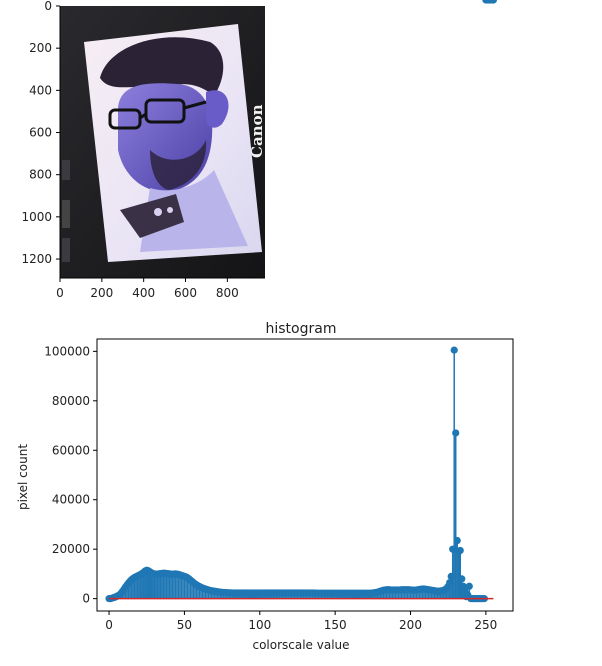 The height and width of the screenshot is (666, 602). Describe the element at coordinates (23, 477) in the screenshot. I see `y-axis-label: pixel count` at that location.